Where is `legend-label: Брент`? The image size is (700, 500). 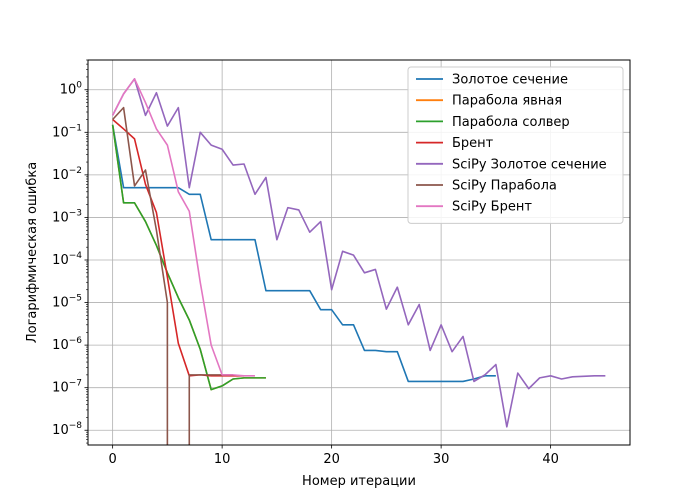
legend-label: Брент is located at coordinates (473, 143).